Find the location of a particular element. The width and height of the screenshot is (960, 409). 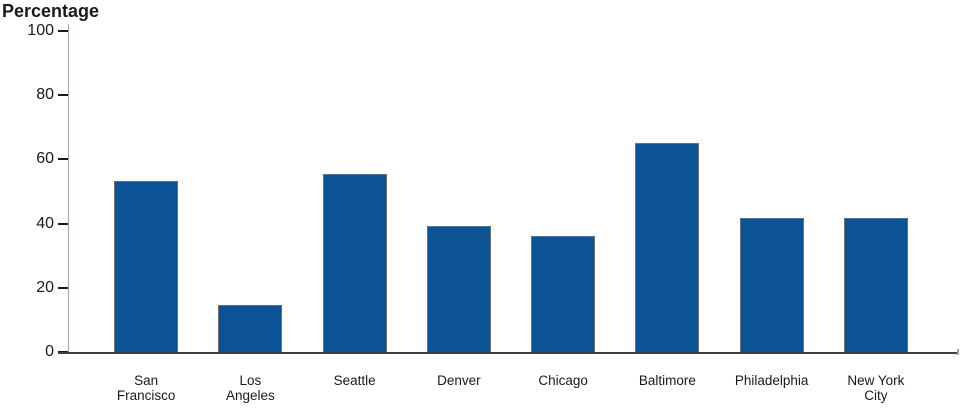

y-axis-line is located at coordinates (68, 188).